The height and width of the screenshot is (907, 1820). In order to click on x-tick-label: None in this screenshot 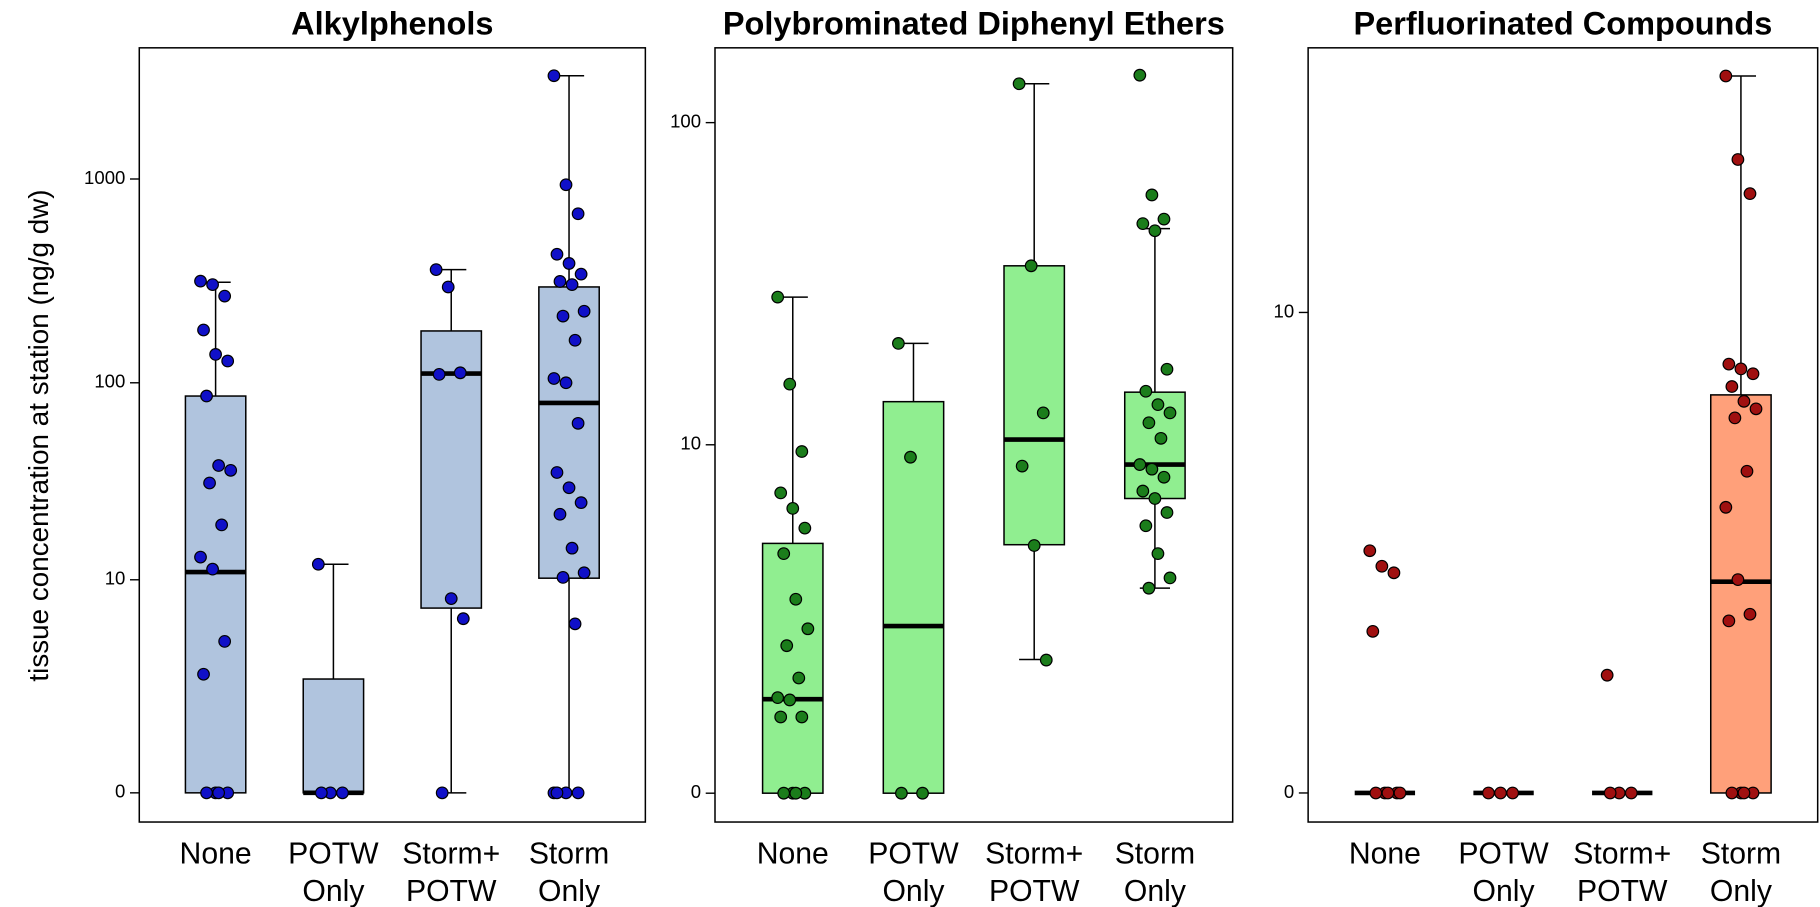, I will do `click(1385, 854)`.